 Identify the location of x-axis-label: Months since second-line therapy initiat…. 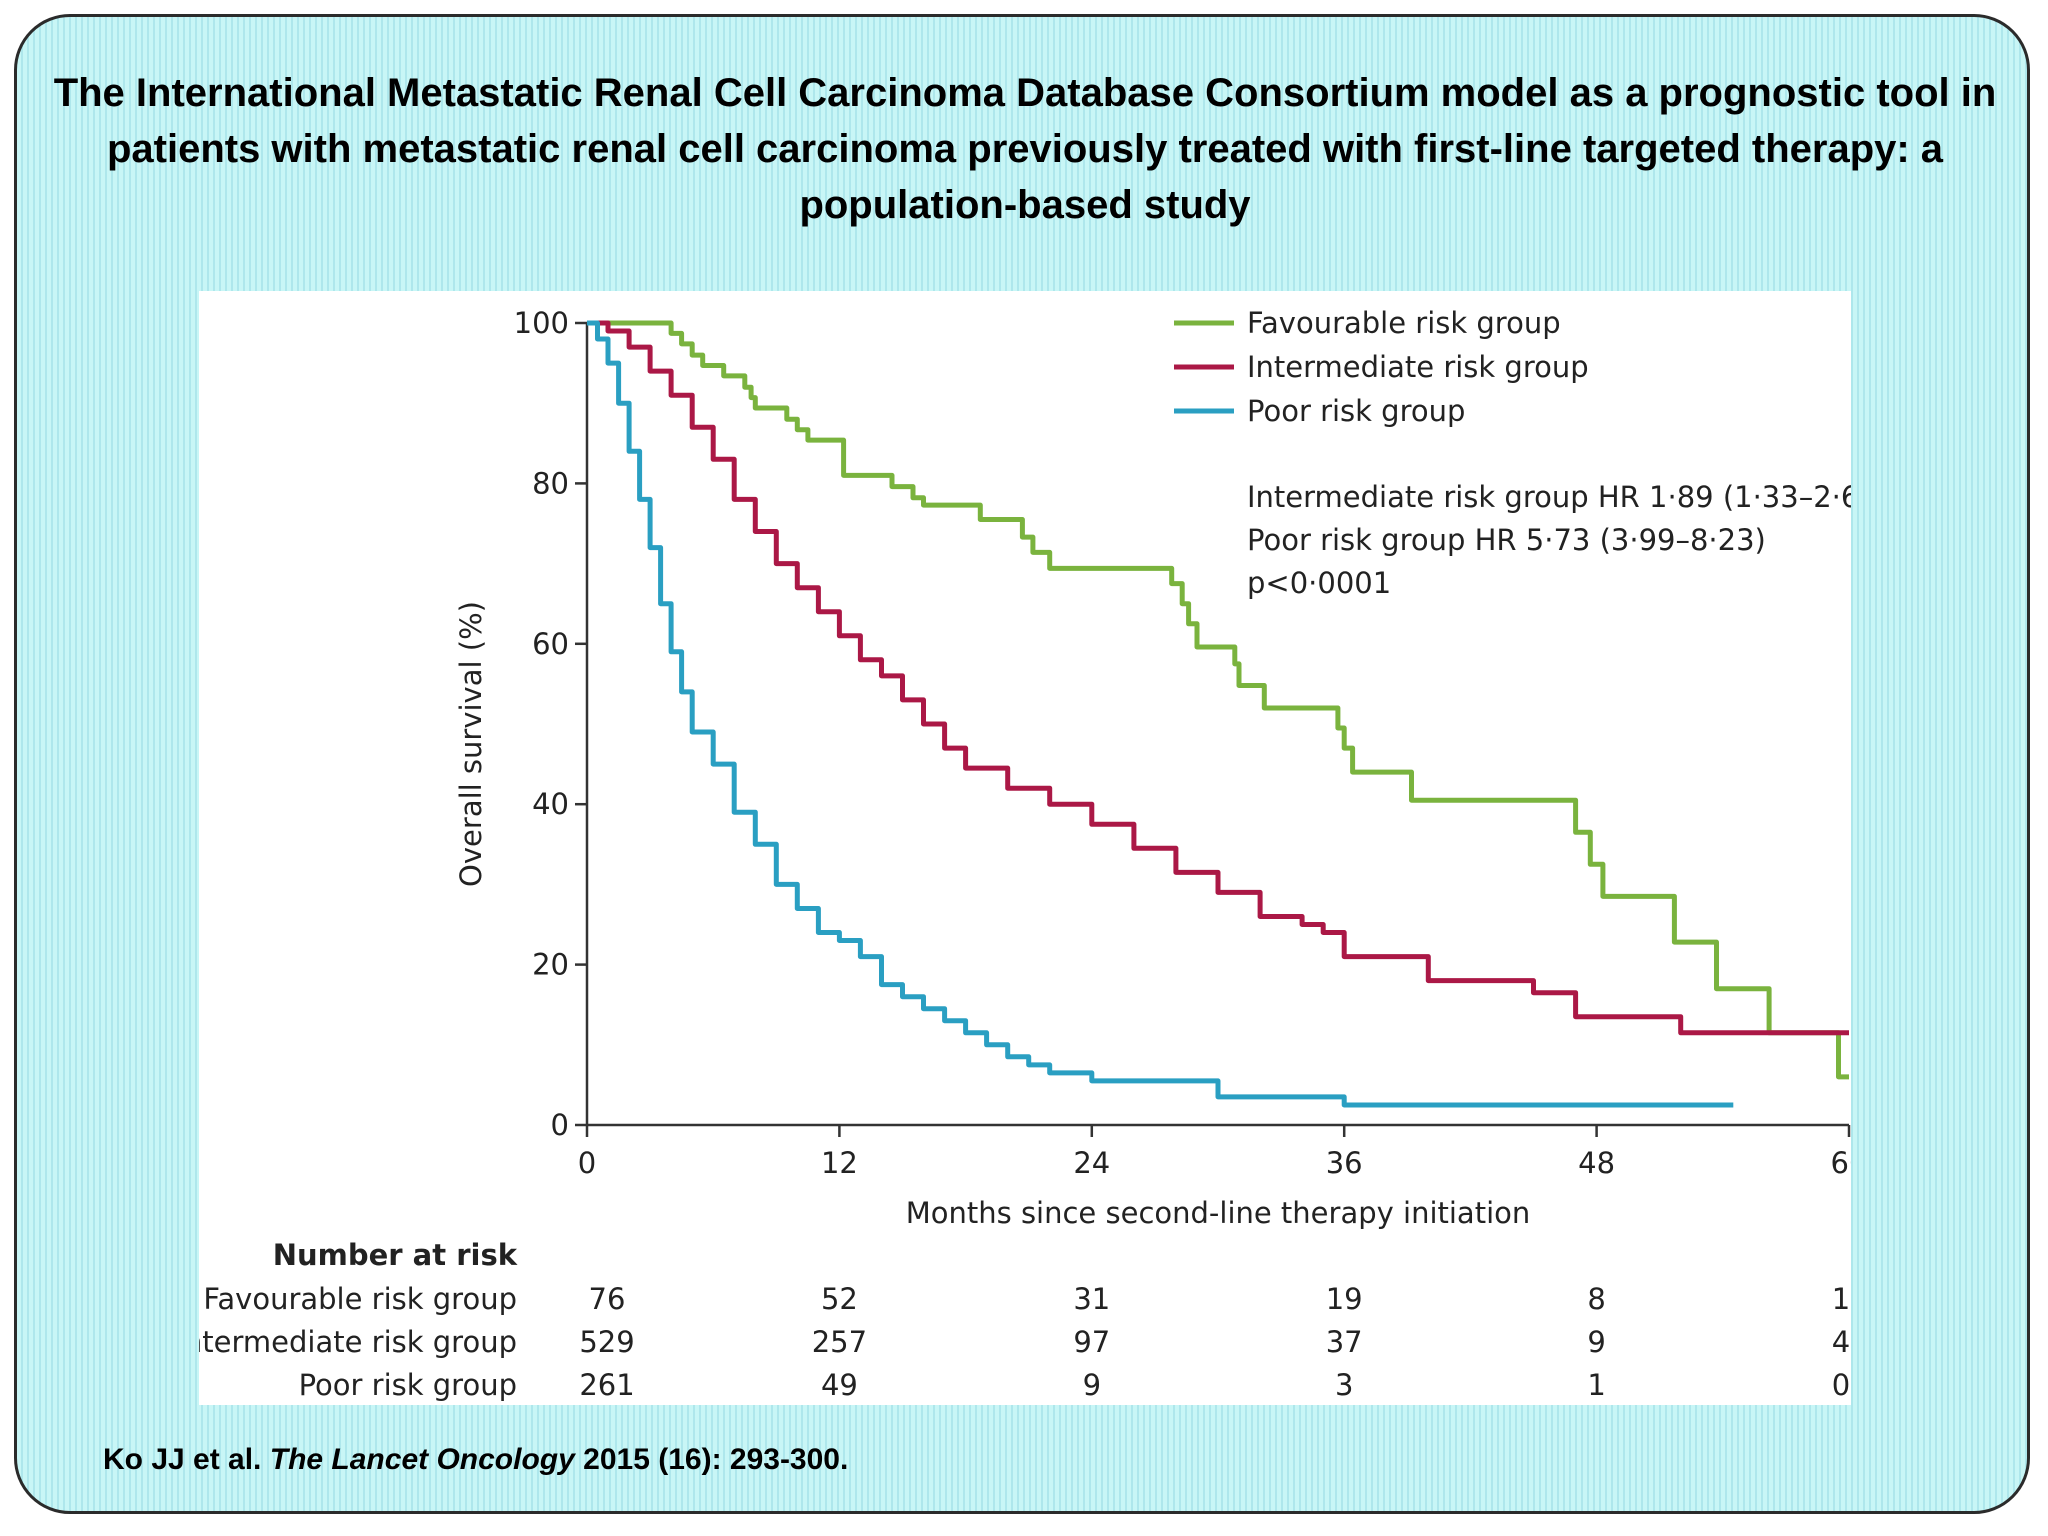
(1218, 1213).